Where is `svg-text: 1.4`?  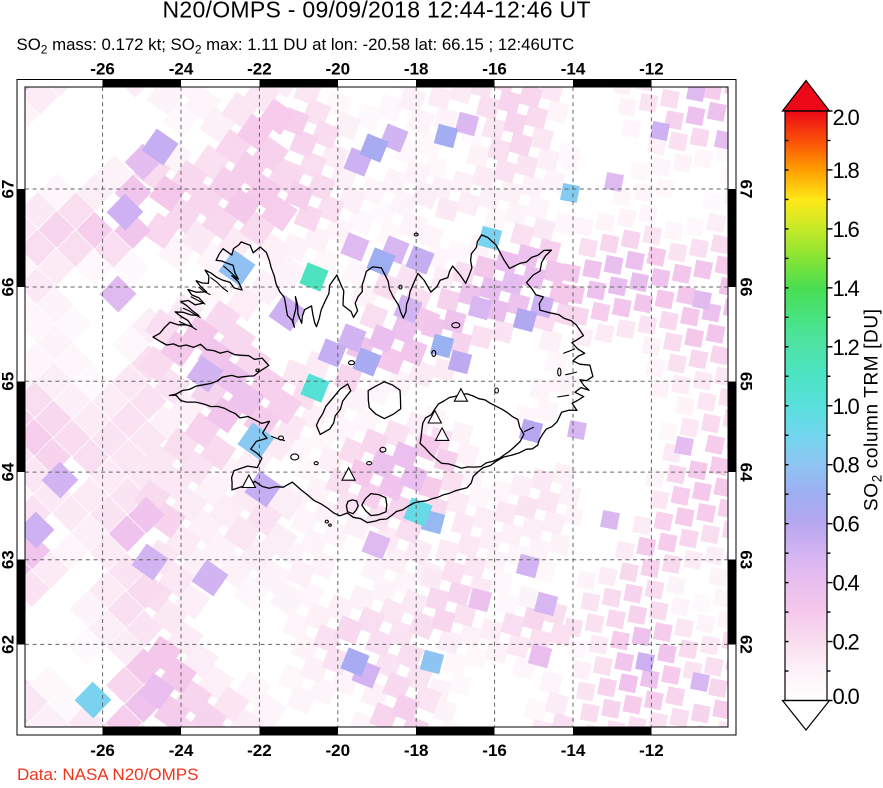
svg-text: 1.4 is located at coordinates (846, 288).